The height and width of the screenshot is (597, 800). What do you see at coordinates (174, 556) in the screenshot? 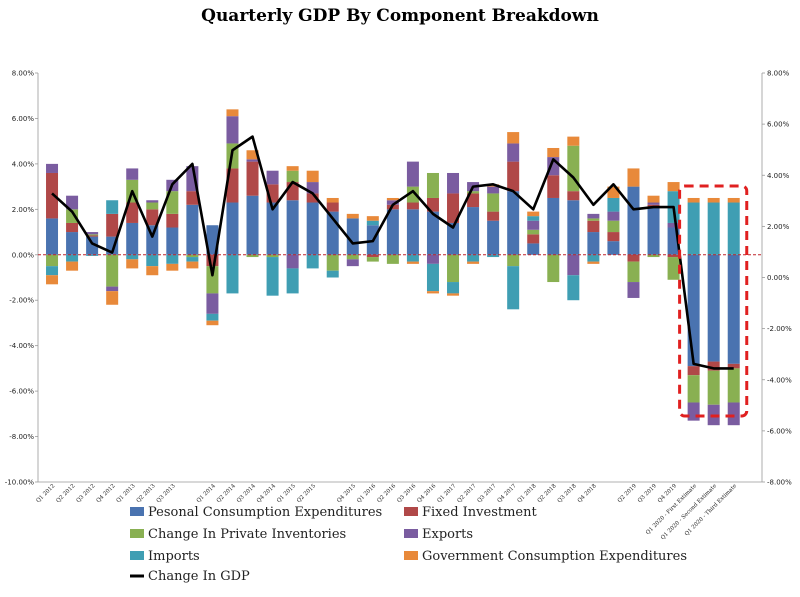
I see `legend-label: Imports` at bounding box center [174, 556].